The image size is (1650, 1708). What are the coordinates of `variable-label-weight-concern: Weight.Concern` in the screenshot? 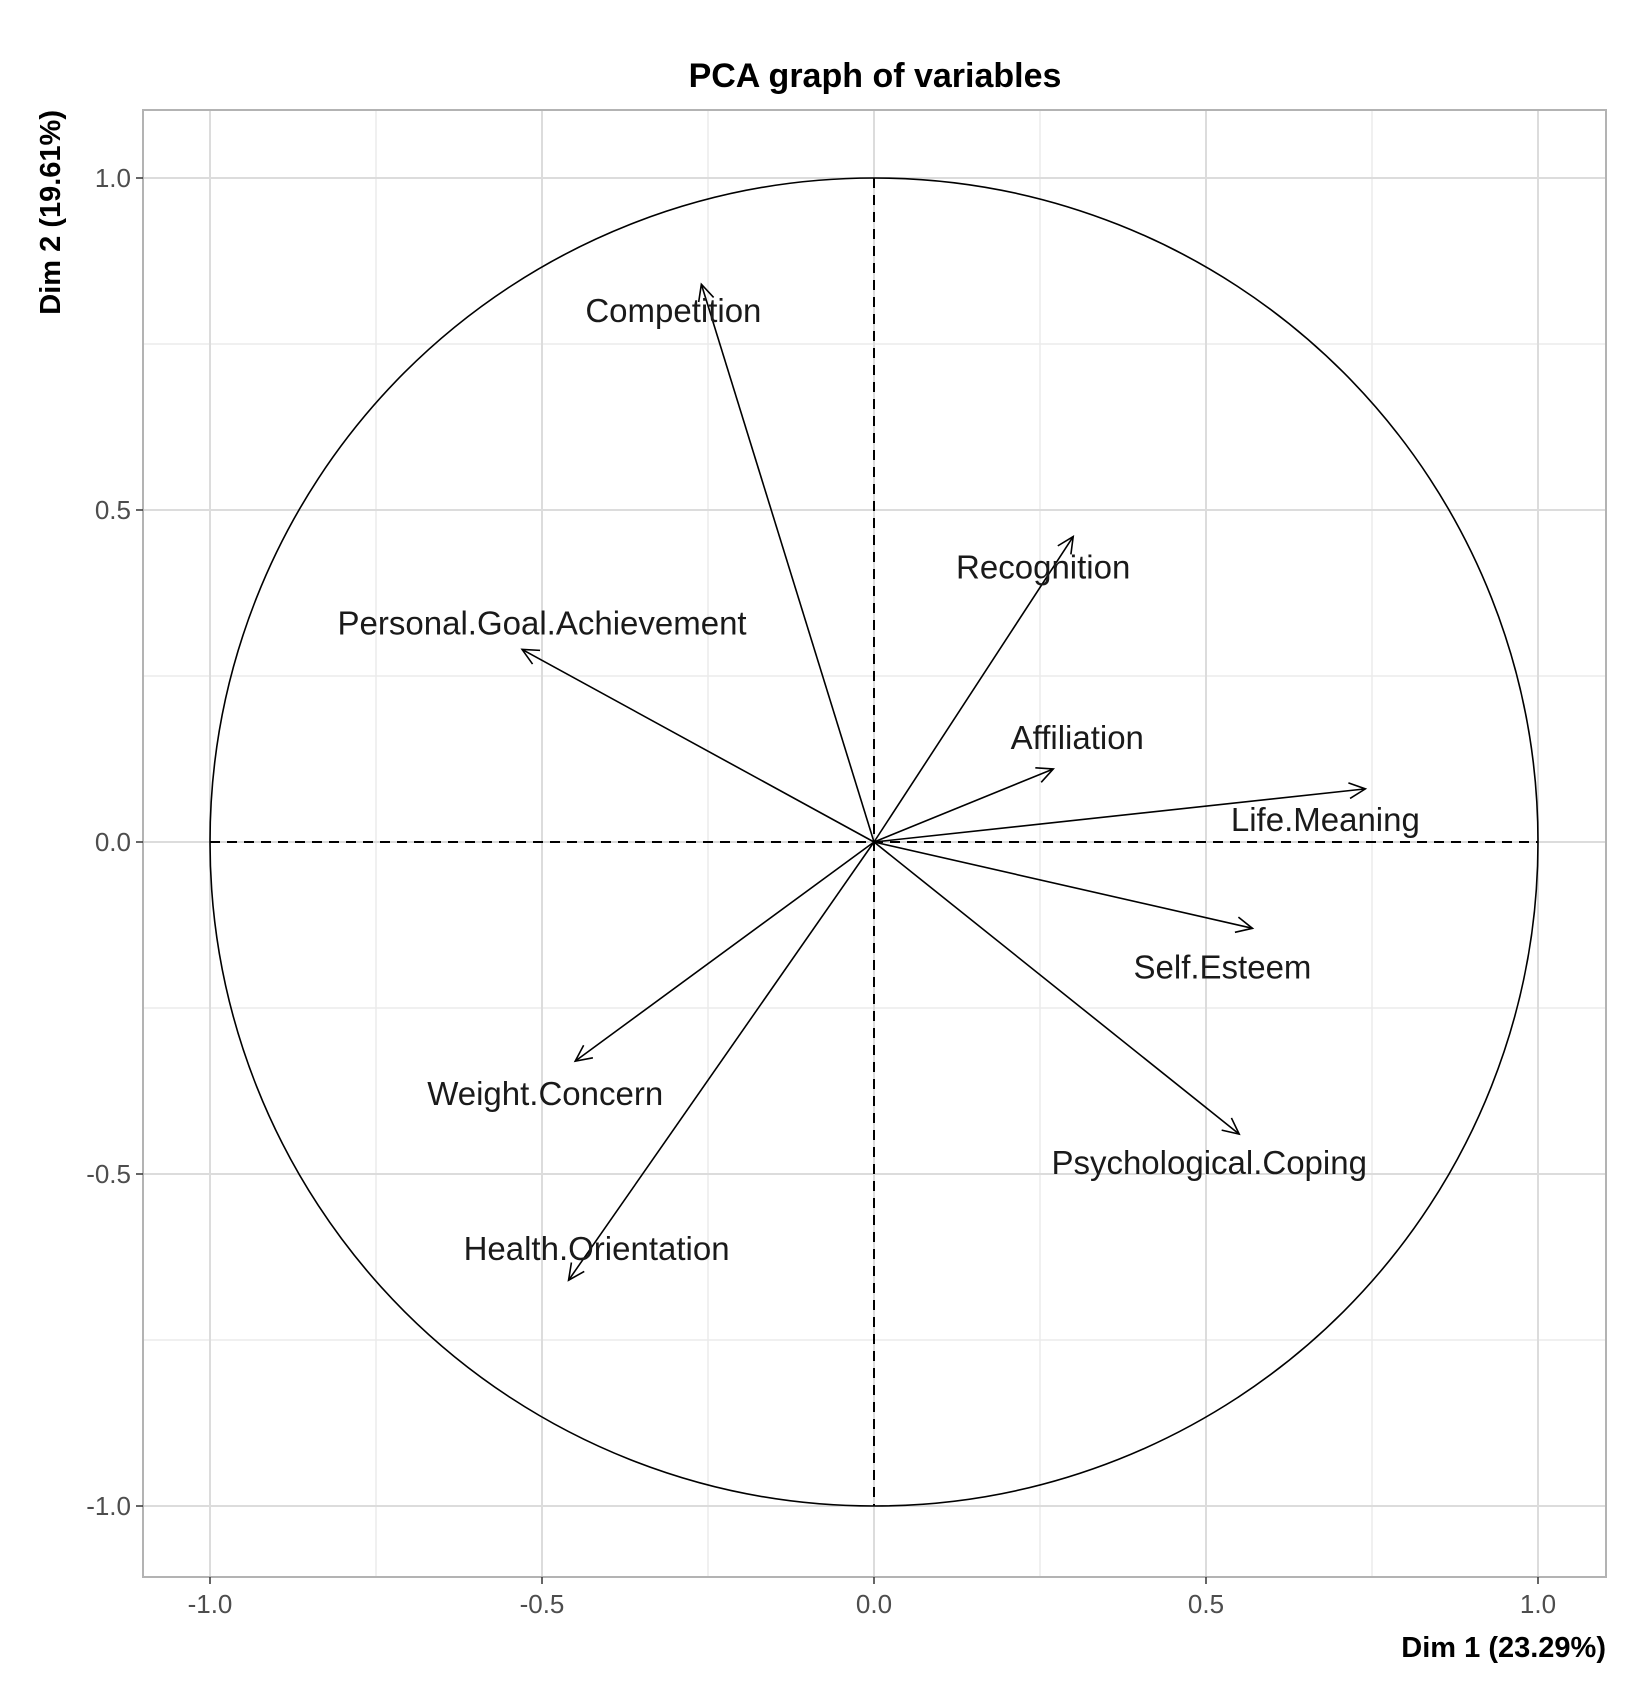 It's located at (545, 1093).